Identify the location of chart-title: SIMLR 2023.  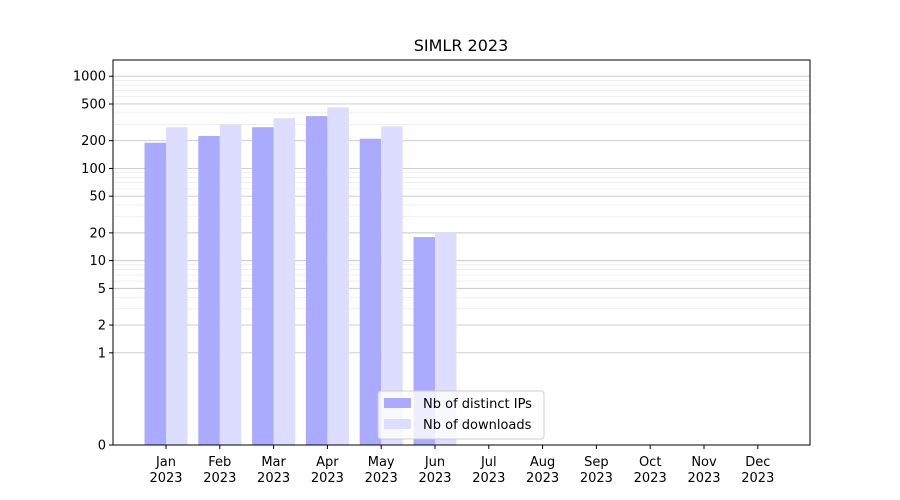
(461, 45).